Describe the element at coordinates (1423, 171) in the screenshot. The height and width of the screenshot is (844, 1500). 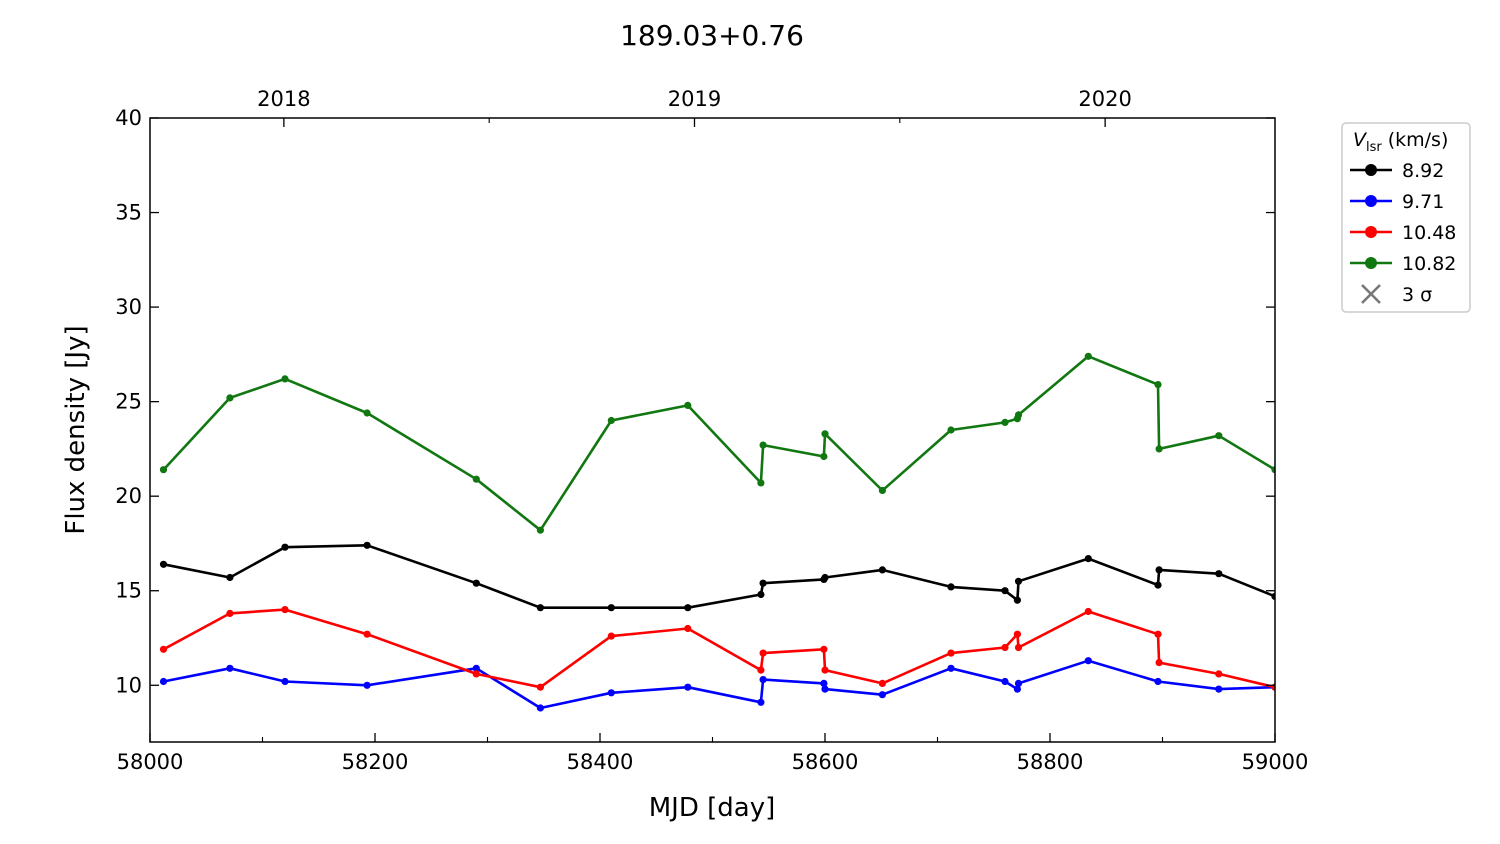
I see `legend-label: 8.92` at that location.